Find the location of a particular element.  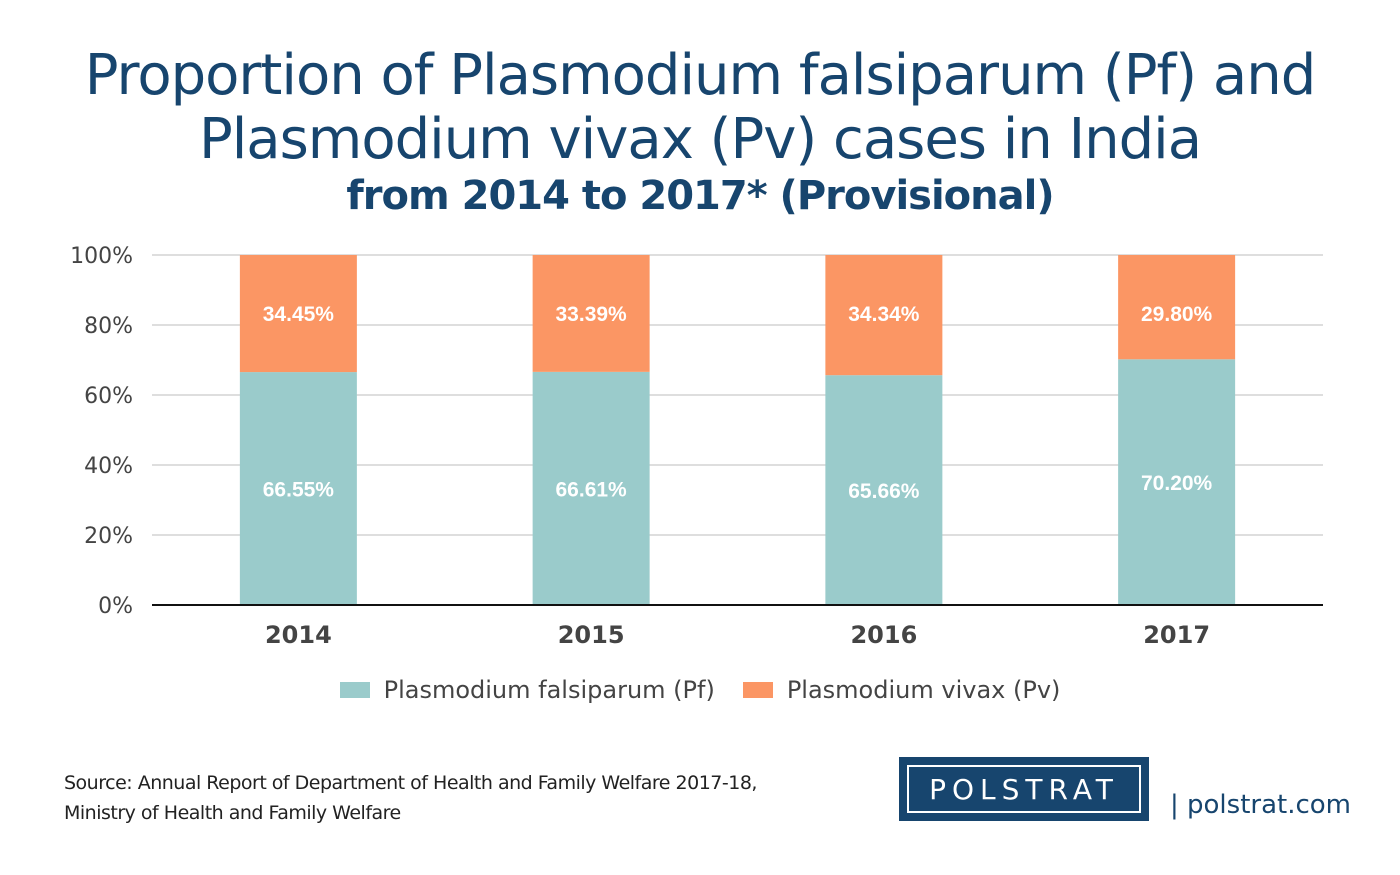

data-label: 34.34% is located at coordinates (884, 314).